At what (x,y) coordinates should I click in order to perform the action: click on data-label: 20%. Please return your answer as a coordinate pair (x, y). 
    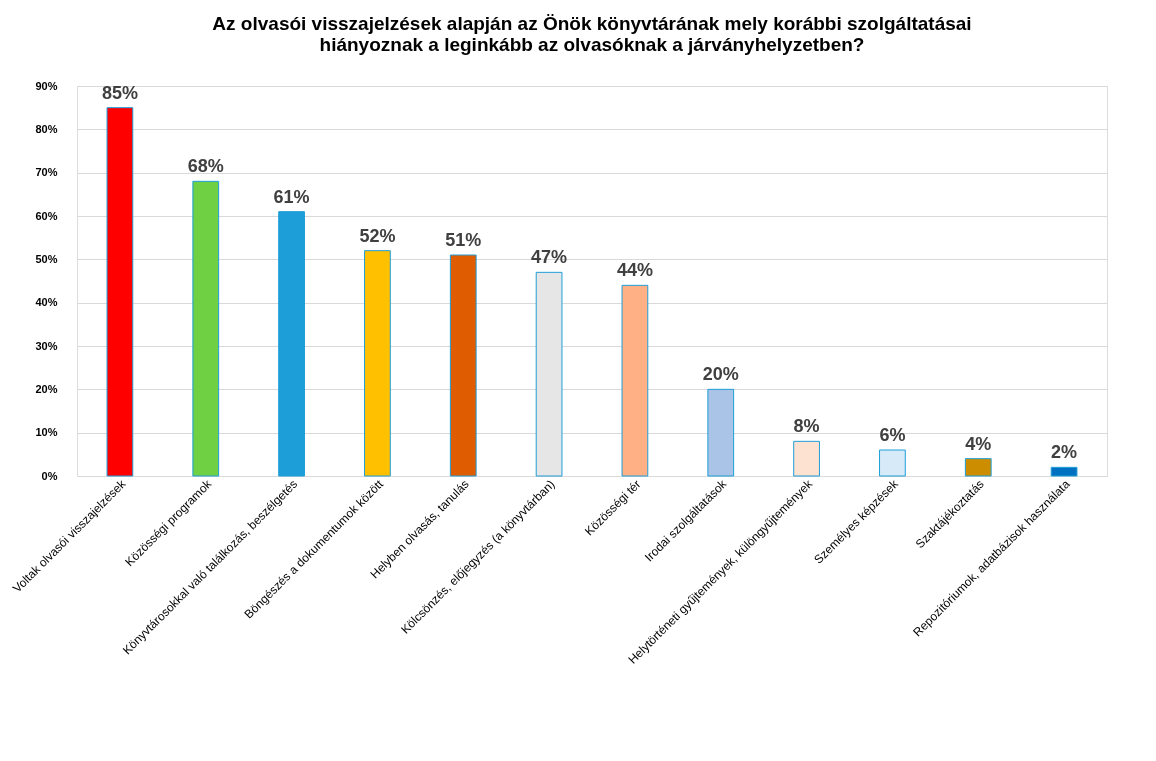
    Looking at the image, I should click on (720, 374).